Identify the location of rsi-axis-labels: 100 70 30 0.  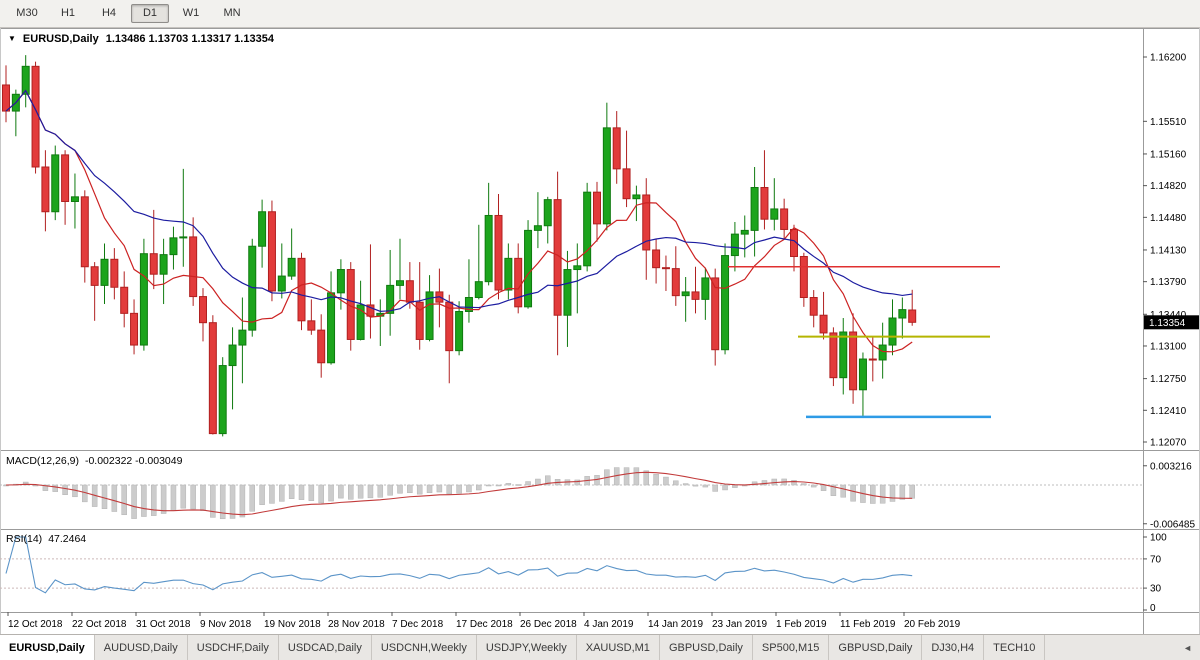
(1155, 573).